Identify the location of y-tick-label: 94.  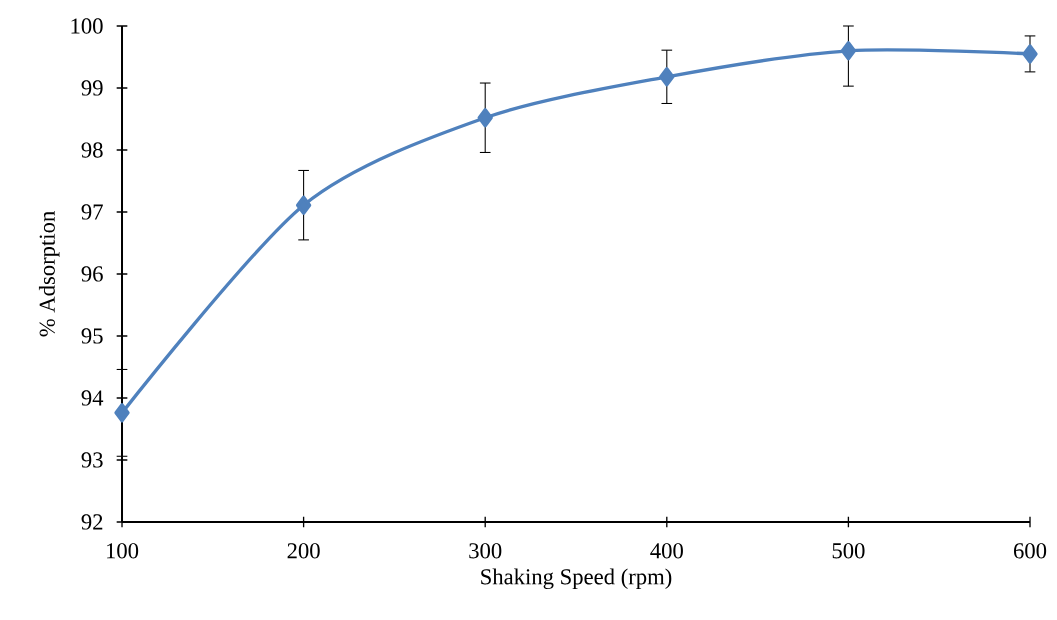
(92, 398).